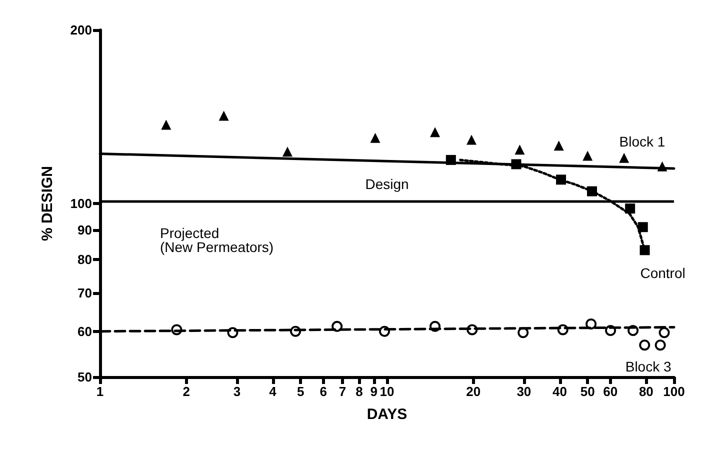  Describe the element at coordinates (300, 391) in the screenshot. I see `x-tick-label: 5` at that location.